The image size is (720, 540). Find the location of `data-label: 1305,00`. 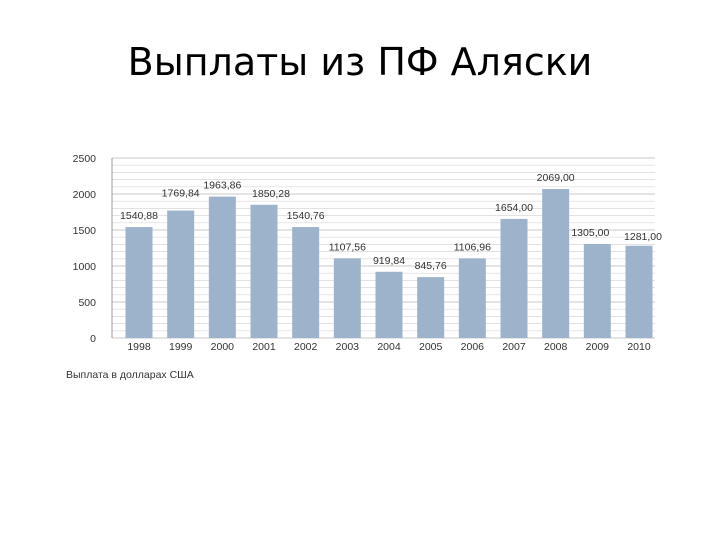

data-label: 1305,00 is located at coordinates (590, 233).